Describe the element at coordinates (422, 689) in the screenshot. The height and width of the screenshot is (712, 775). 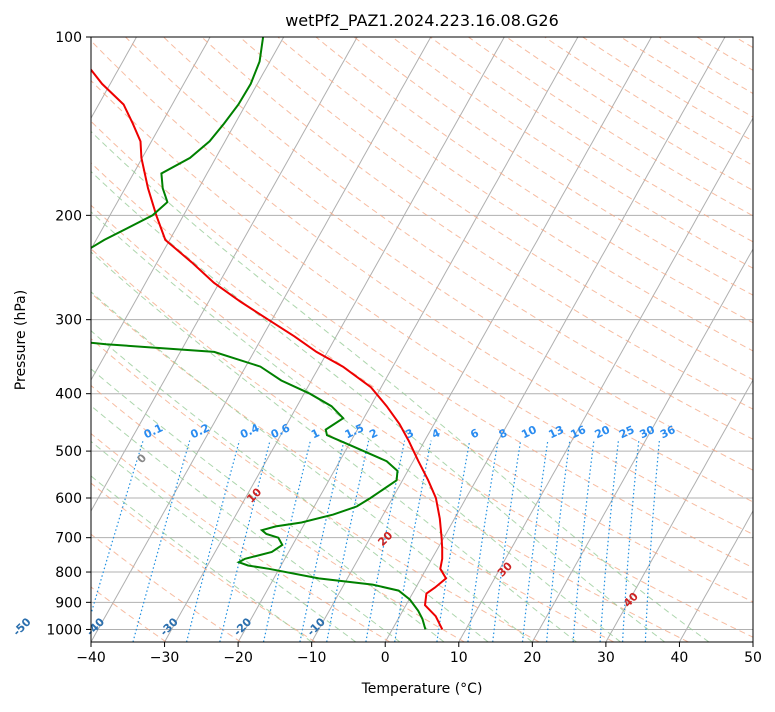
I see `x-axis-label: Temperature (°C)` at that location.